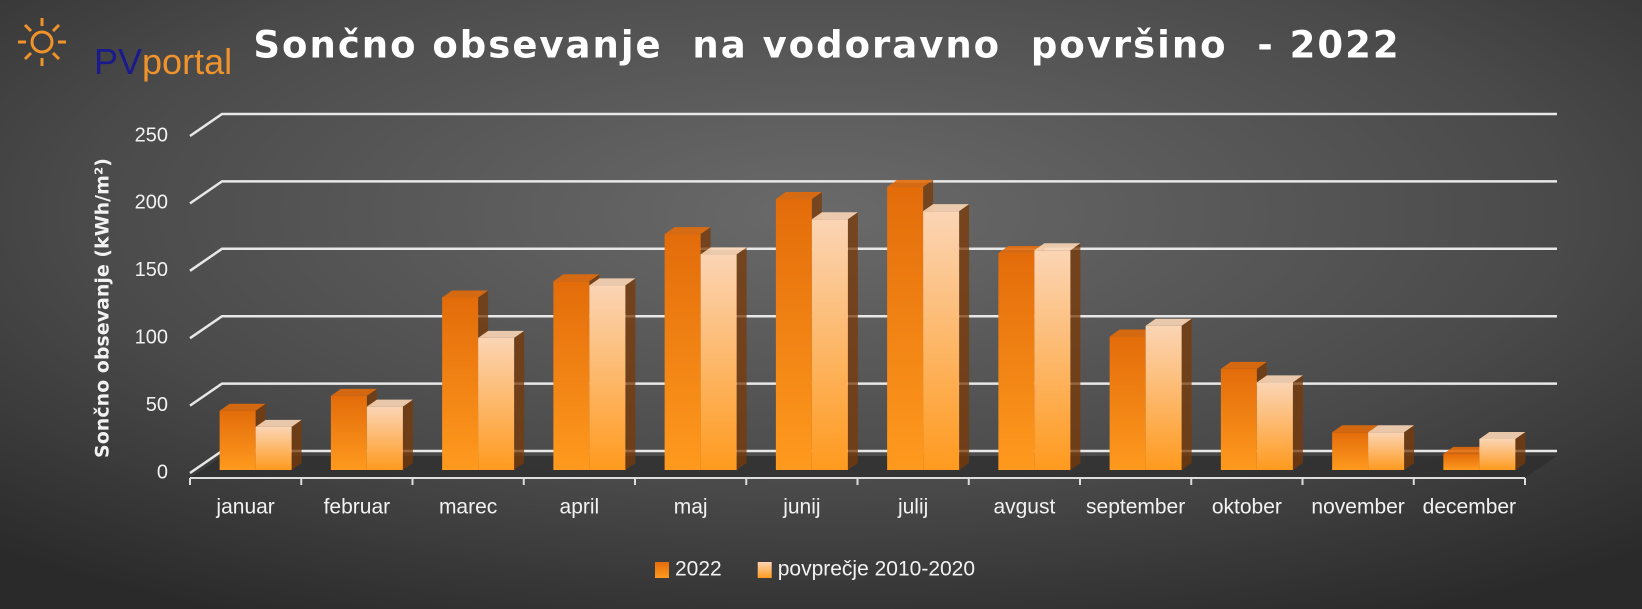 Image resolution: width=1642 pixels, height=609 pixels. What do you see at coordinates (1357, 507) in the screenshot?
I see `x-tick-label: november` at bounding box center [1357, 507].